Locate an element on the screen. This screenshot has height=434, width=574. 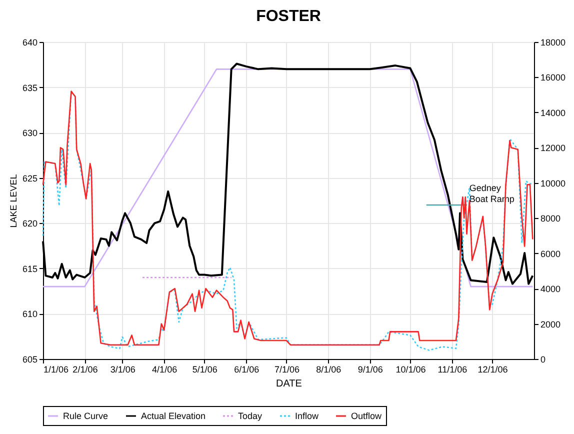
legend-label: Outflow is located at coordinates (366, 416).